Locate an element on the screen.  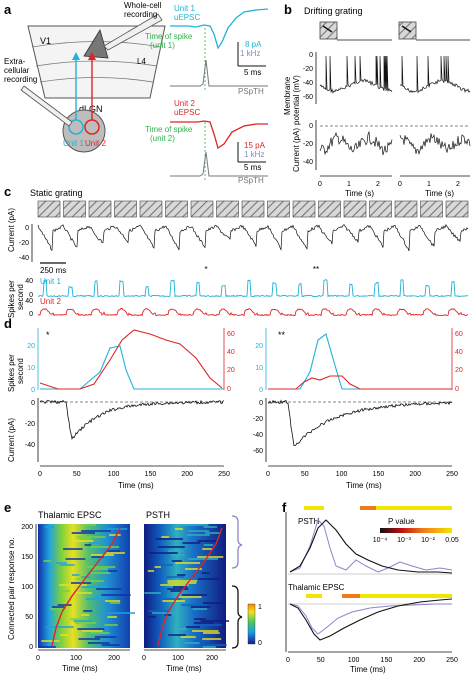
d-rc-tick-60: -60 is located at coordinates (258, 451).